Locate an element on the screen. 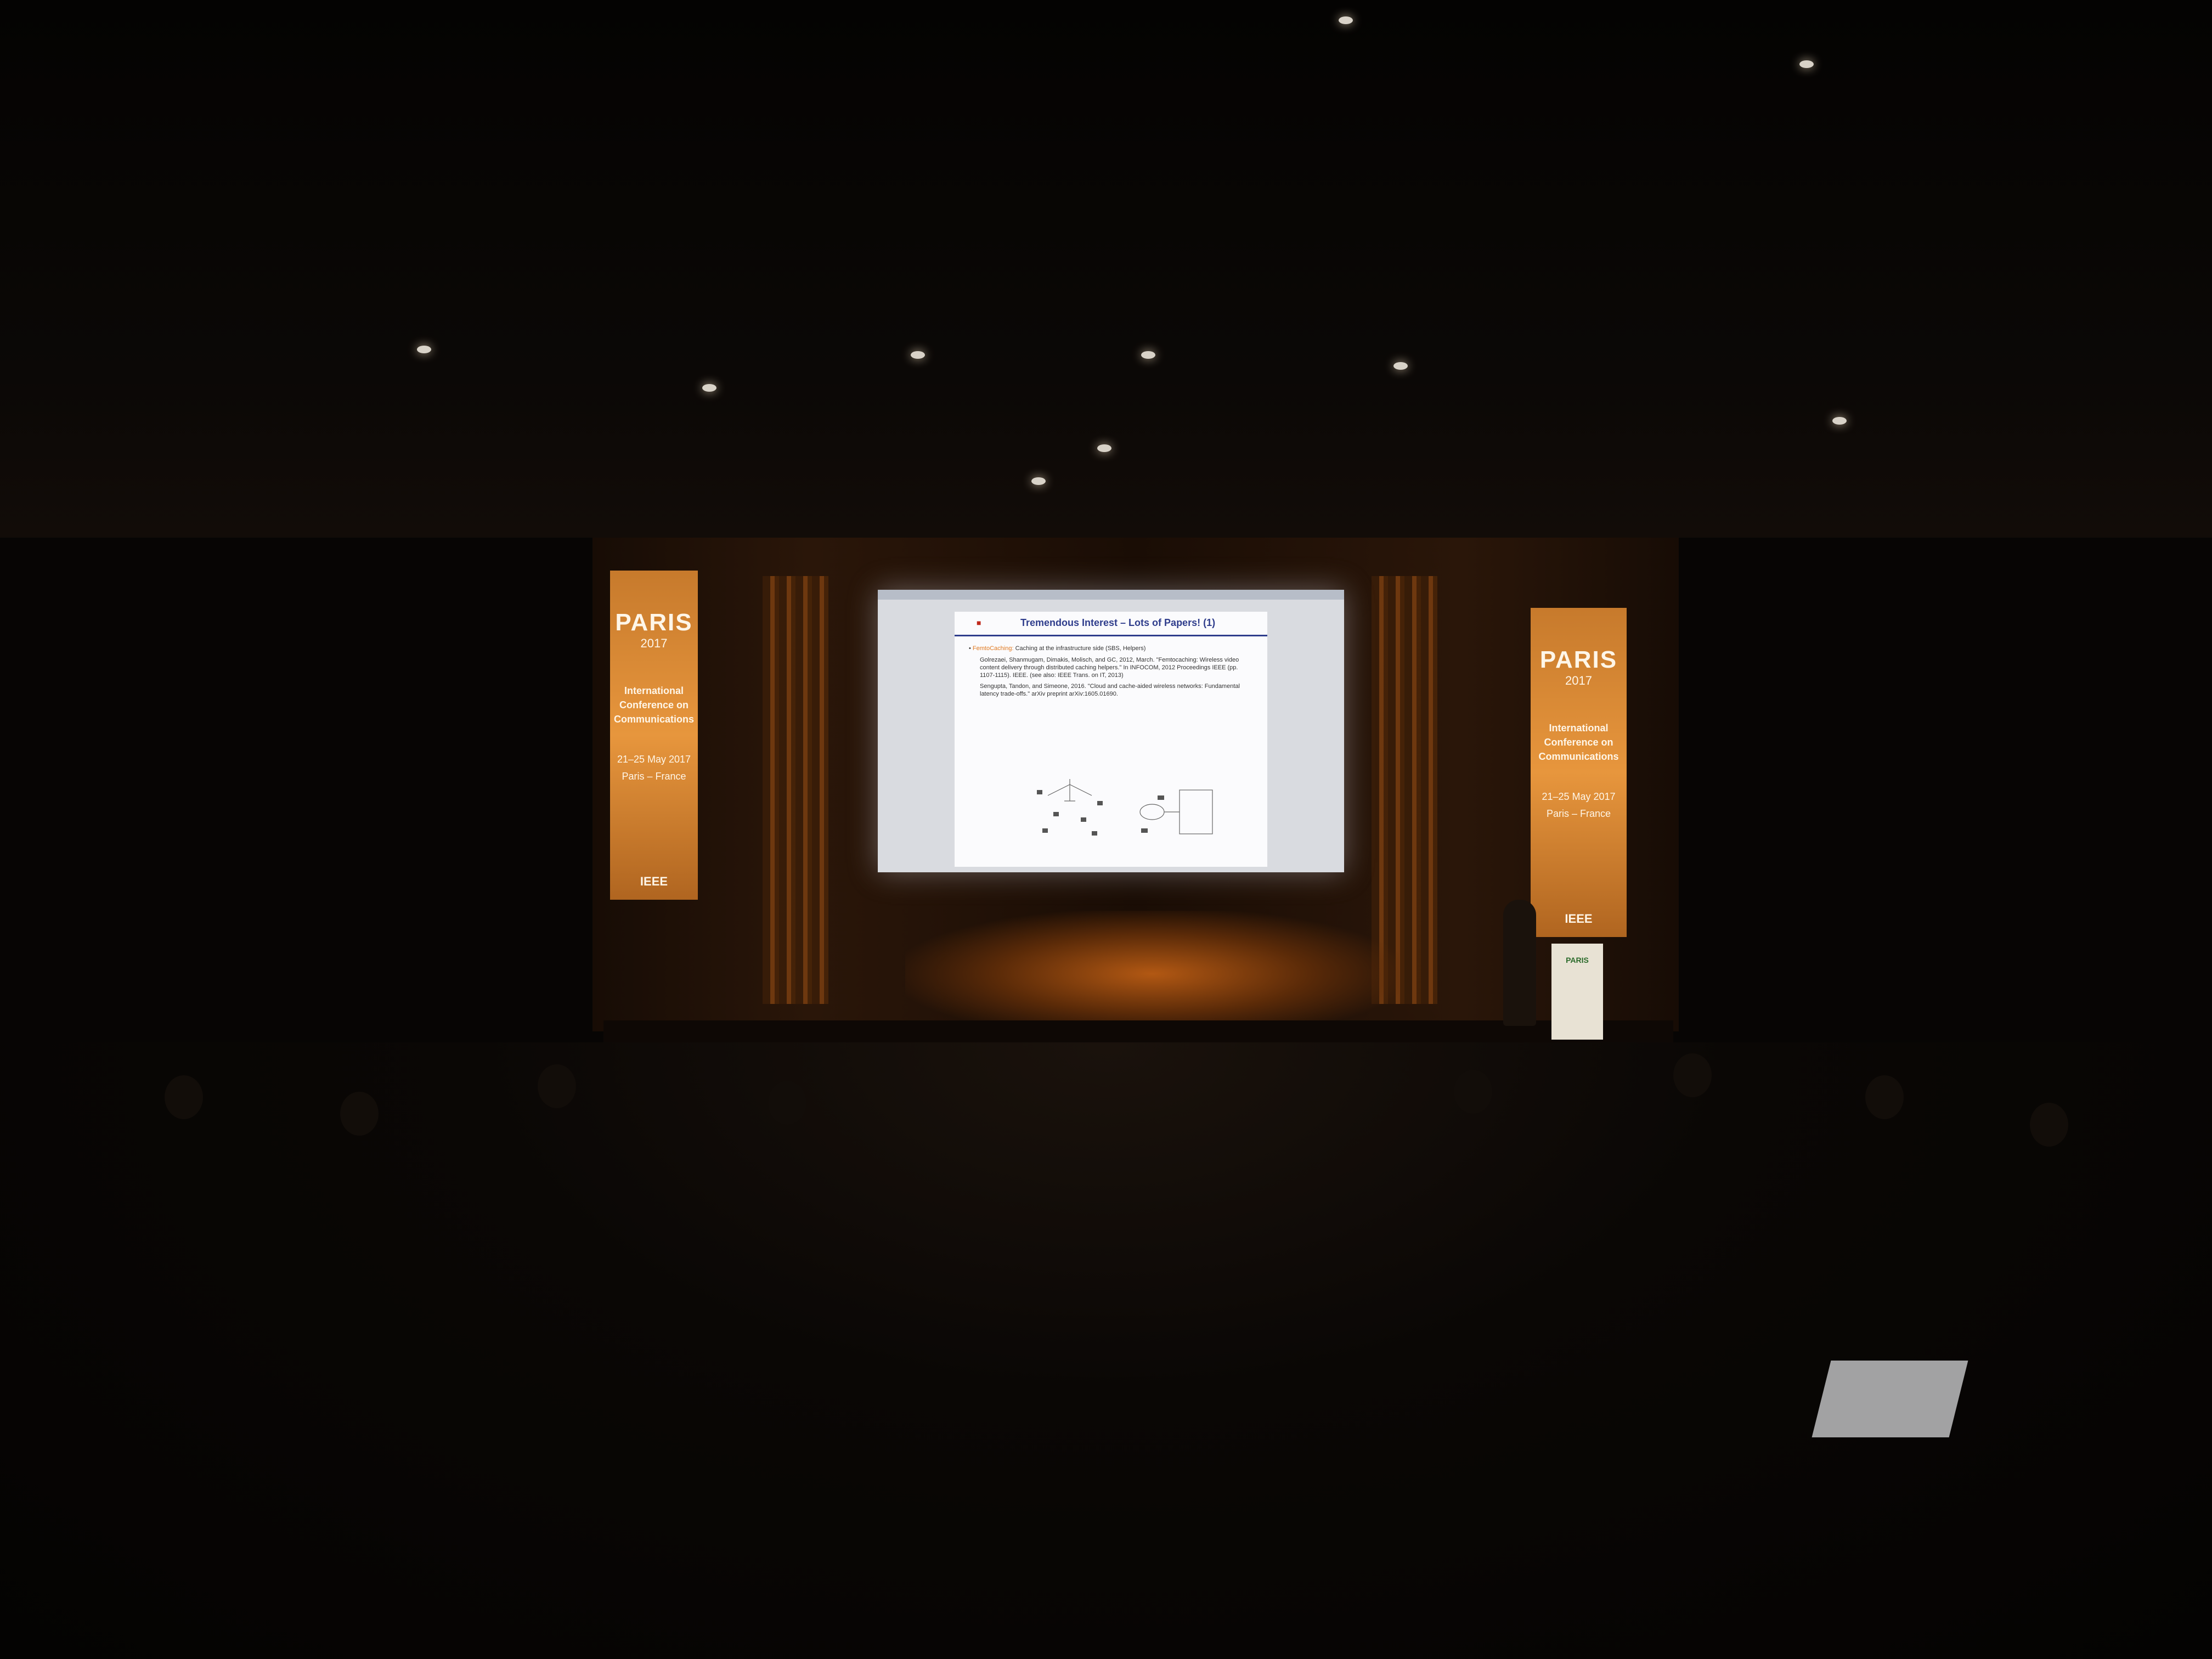 Image resolution: width=2212 pixels, height=1659 pixels. speaker-silhouette is located at coordinates (1520, 963).